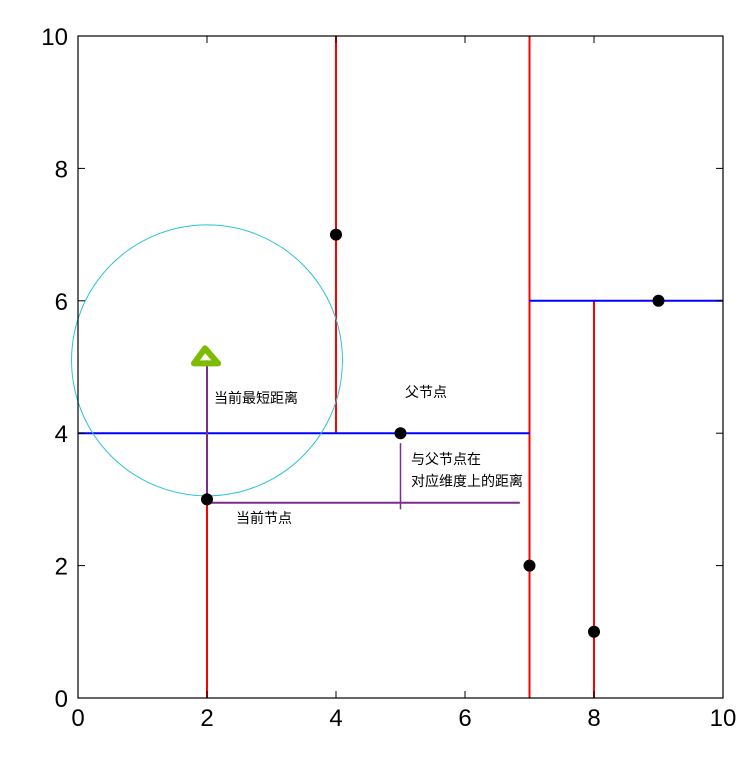  I want to click on target-point-layer, so click(206, 356).